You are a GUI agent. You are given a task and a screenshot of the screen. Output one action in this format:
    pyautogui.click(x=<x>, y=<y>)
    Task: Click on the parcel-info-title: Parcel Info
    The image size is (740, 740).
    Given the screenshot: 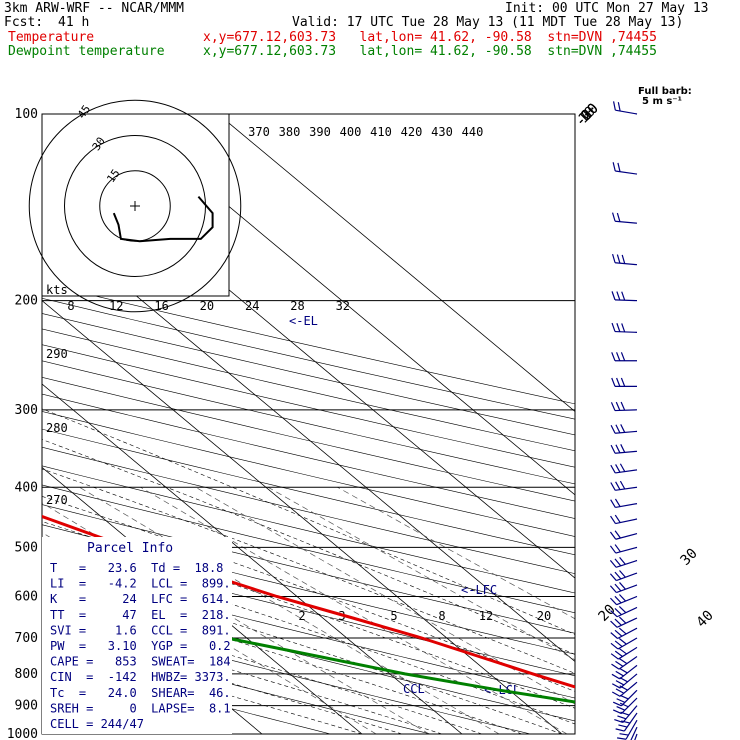 What is the action you would take?
    pyautogui.click(x=130, y=548)
    